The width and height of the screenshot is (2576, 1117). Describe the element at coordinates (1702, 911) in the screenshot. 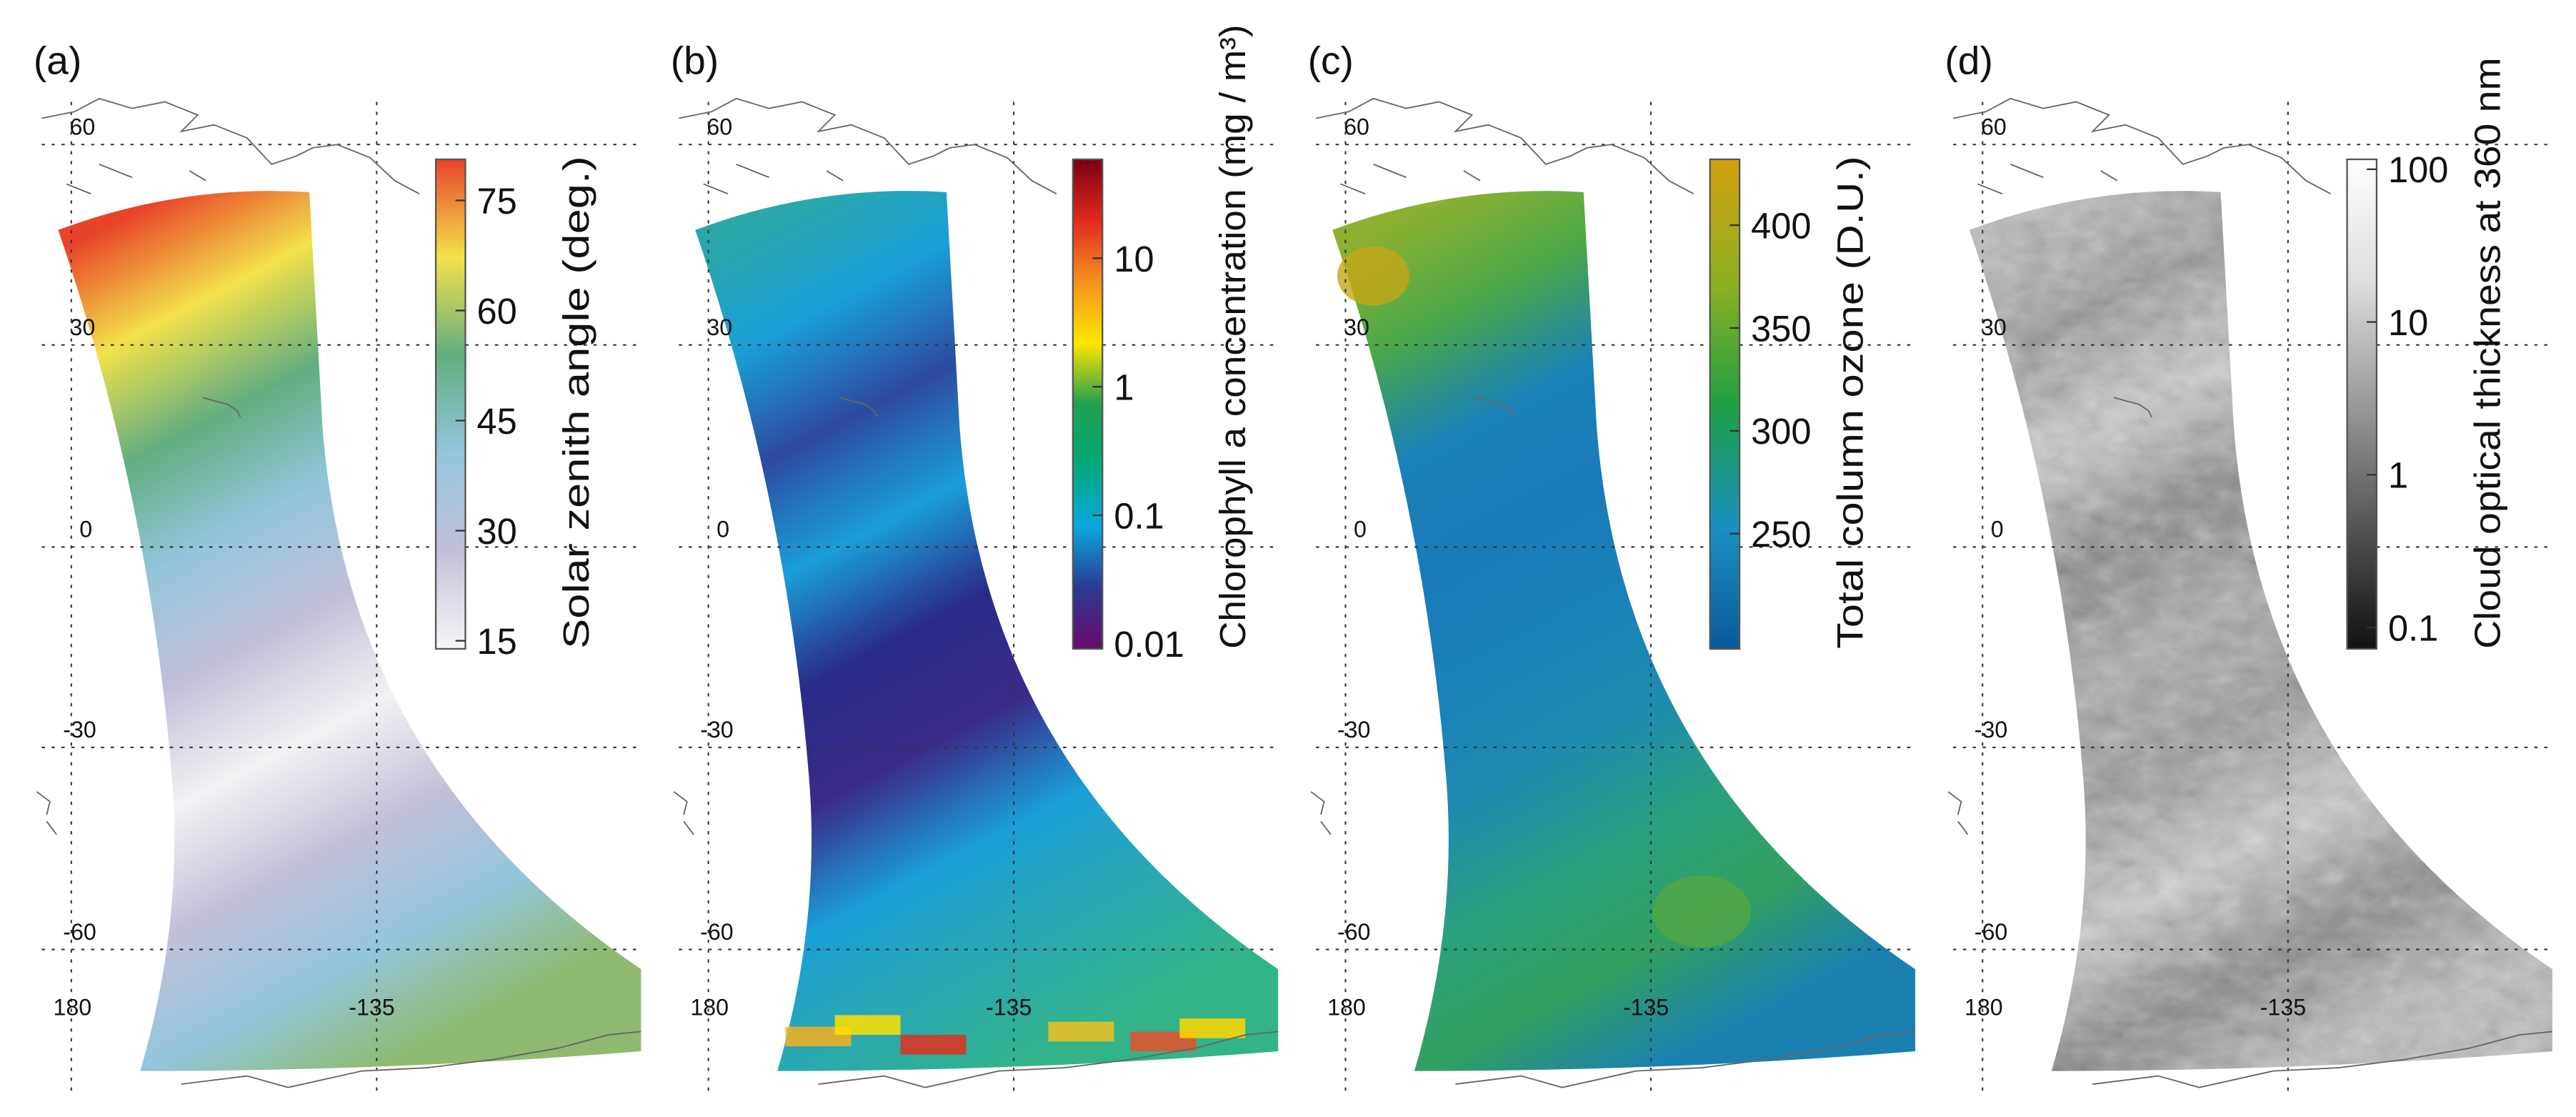

I see `ozone-swirl` at that location.